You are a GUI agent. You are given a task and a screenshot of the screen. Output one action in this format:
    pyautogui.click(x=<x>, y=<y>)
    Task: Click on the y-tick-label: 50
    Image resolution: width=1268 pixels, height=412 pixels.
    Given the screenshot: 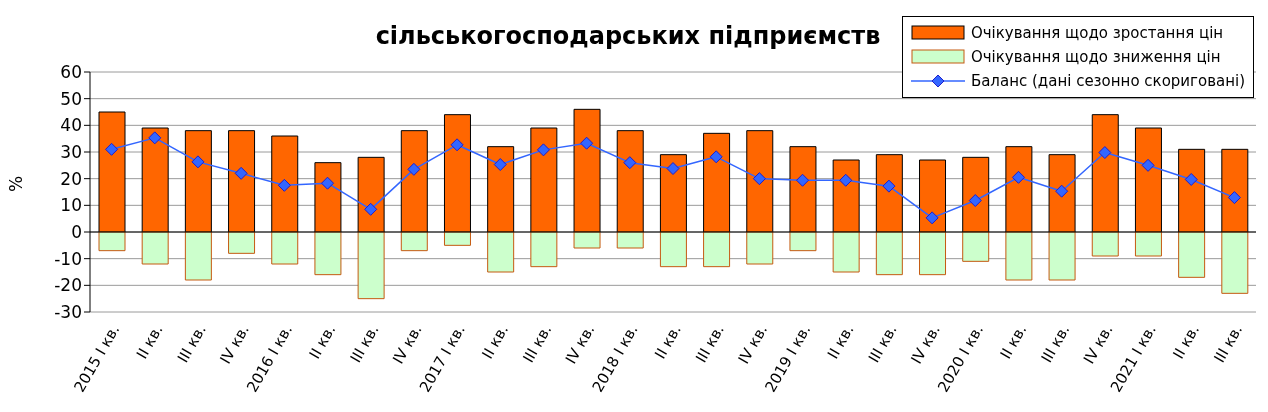 What is the action you would take?
    pyautogui.click(x=71, y=98)
    